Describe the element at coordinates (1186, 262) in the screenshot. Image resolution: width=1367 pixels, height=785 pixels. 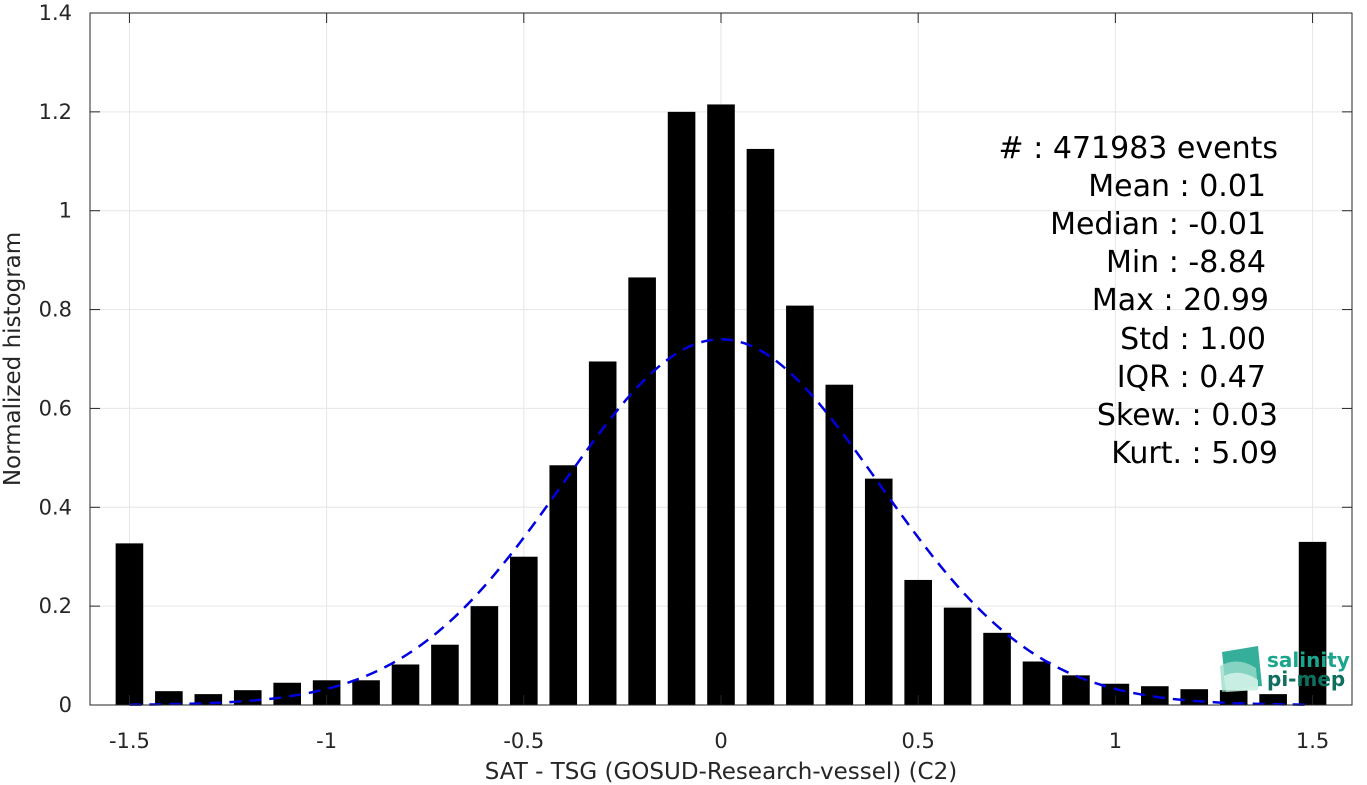
I see `stats-min: Min : -8.84` at that location.